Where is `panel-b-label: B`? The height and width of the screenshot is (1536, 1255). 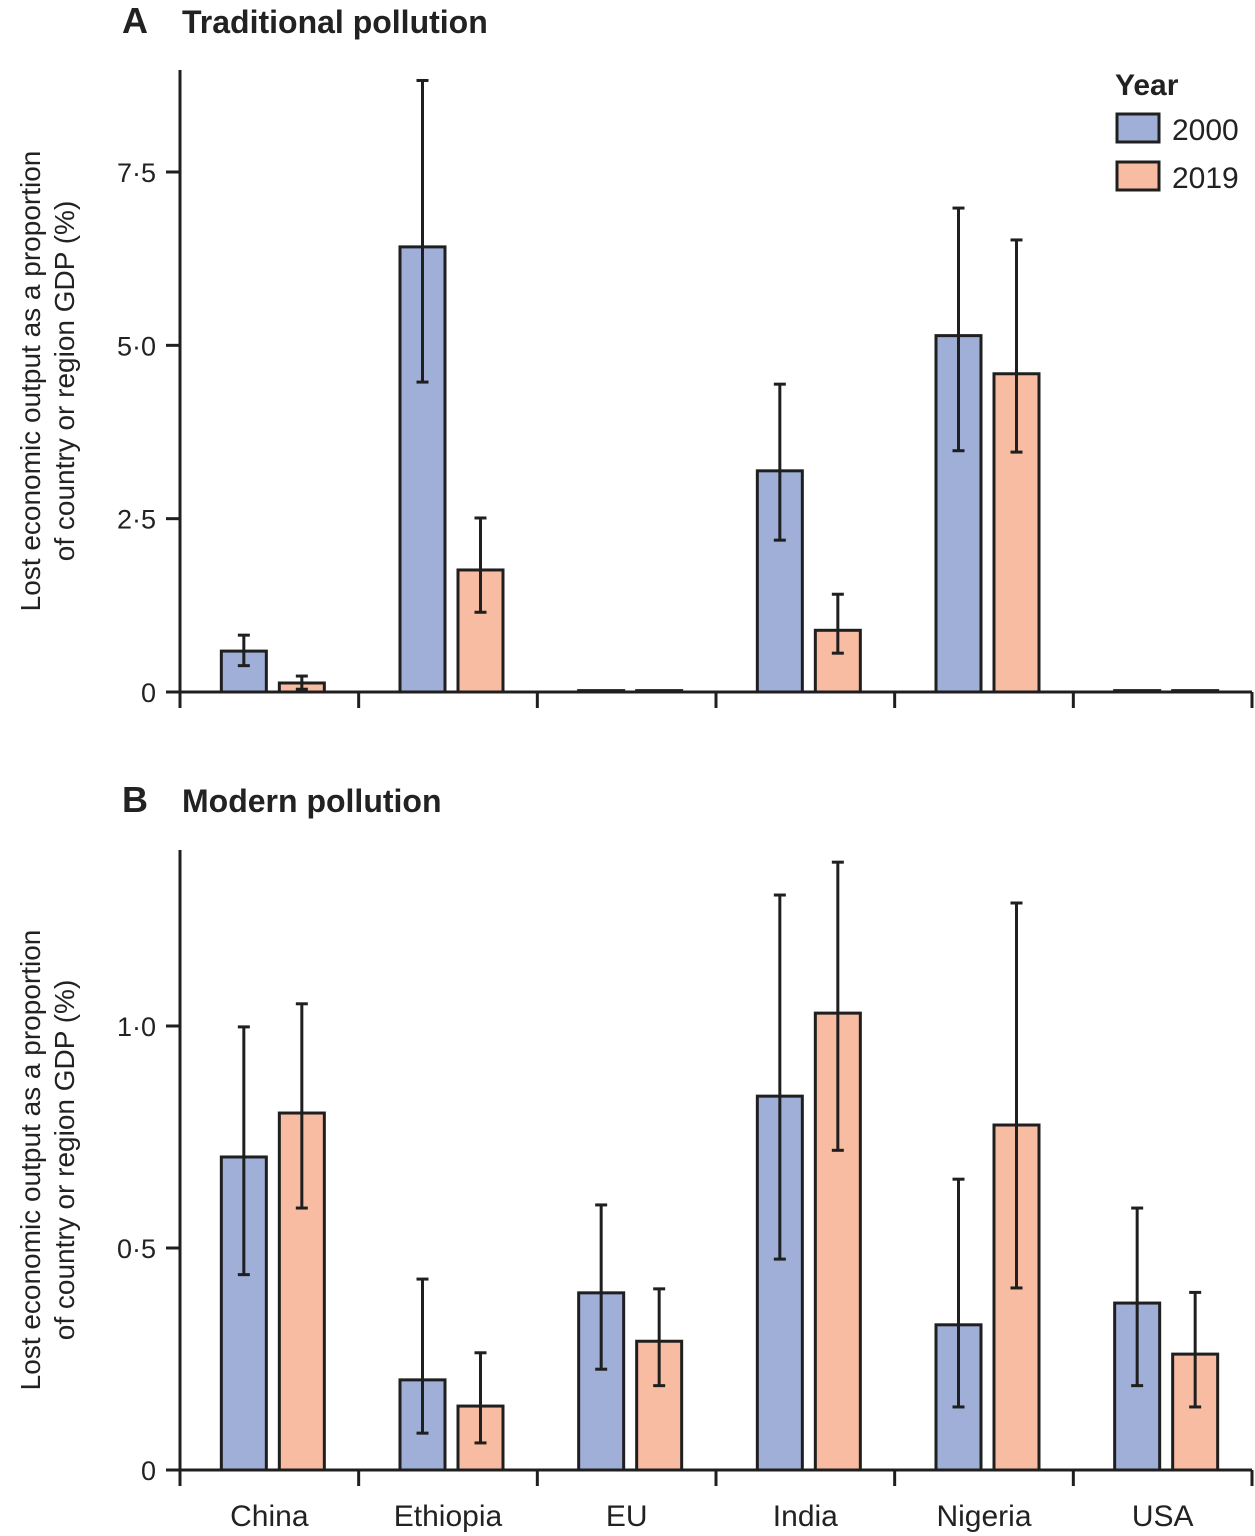
panel-b-label: B is located at coordinates (135, 799).